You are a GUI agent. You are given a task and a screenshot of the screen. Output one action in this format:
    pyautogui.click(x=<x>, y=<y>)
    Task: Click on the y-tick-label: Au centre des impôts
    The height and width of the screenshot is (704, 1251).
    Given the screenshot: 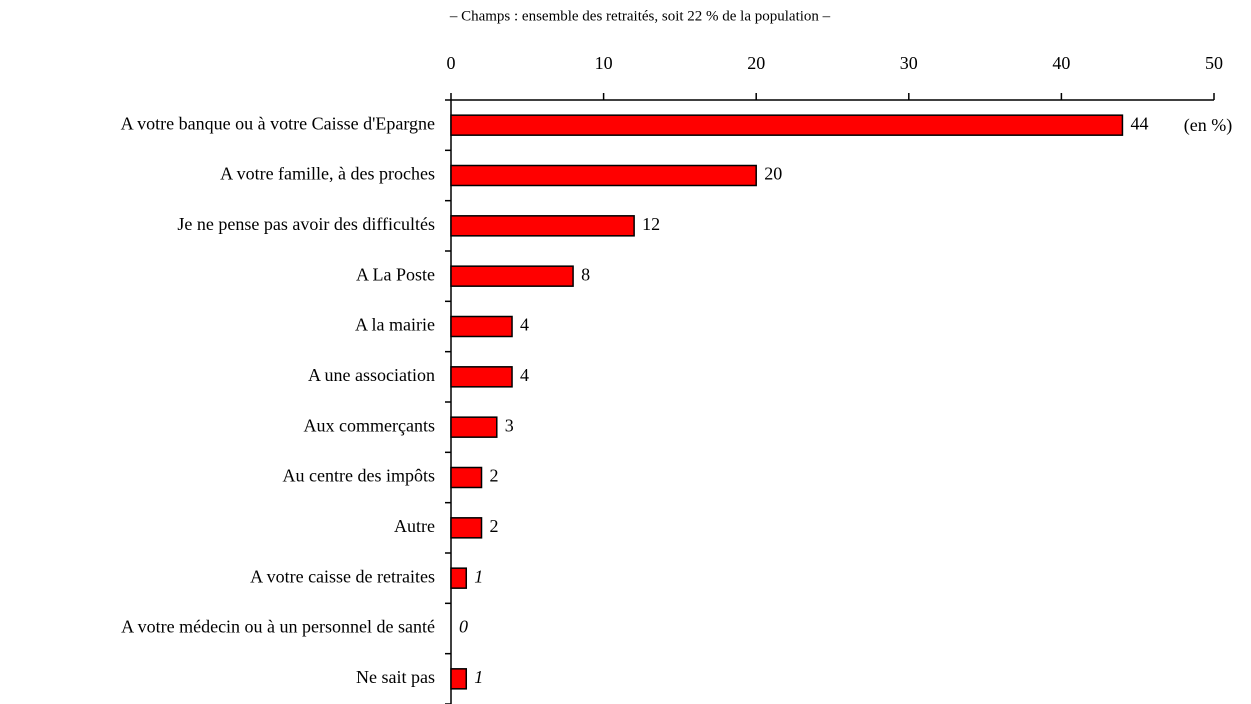 What is the action you would take?
    pyautogui.click(x=359, y=476)
    